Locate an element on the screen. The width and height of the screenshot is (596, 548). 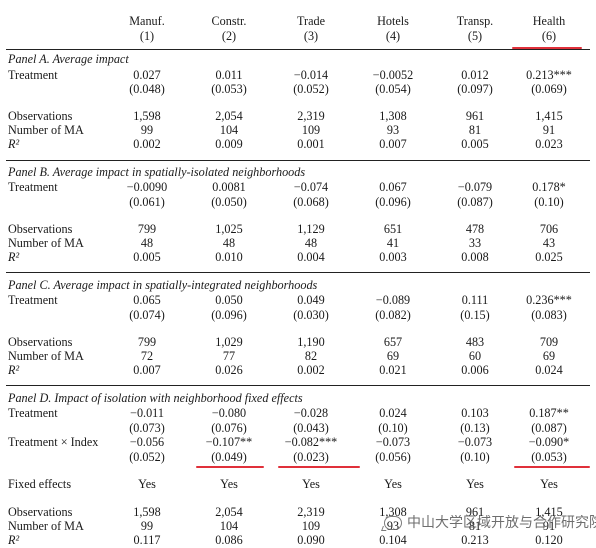
coef-cell: −0.074 is located at coordinates (311, 187).